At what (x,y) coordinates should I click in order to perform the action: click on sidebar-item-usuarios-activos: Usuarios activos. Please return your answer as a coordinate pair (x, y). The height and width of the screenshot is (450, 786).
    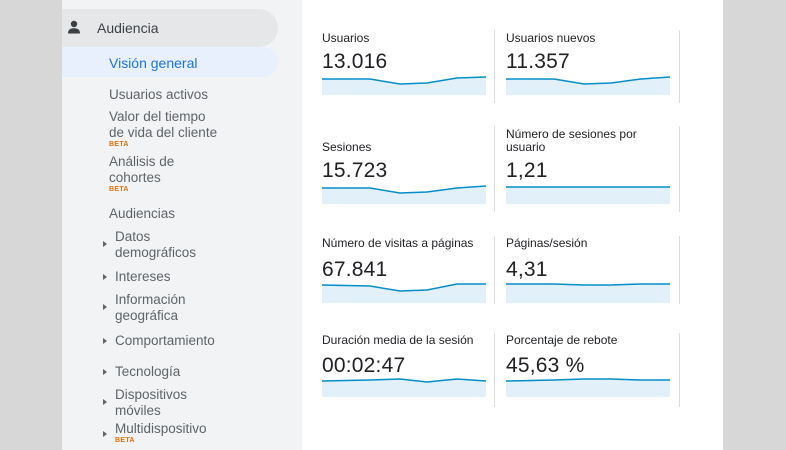
    Looking at the image, I should click on (158, 95).